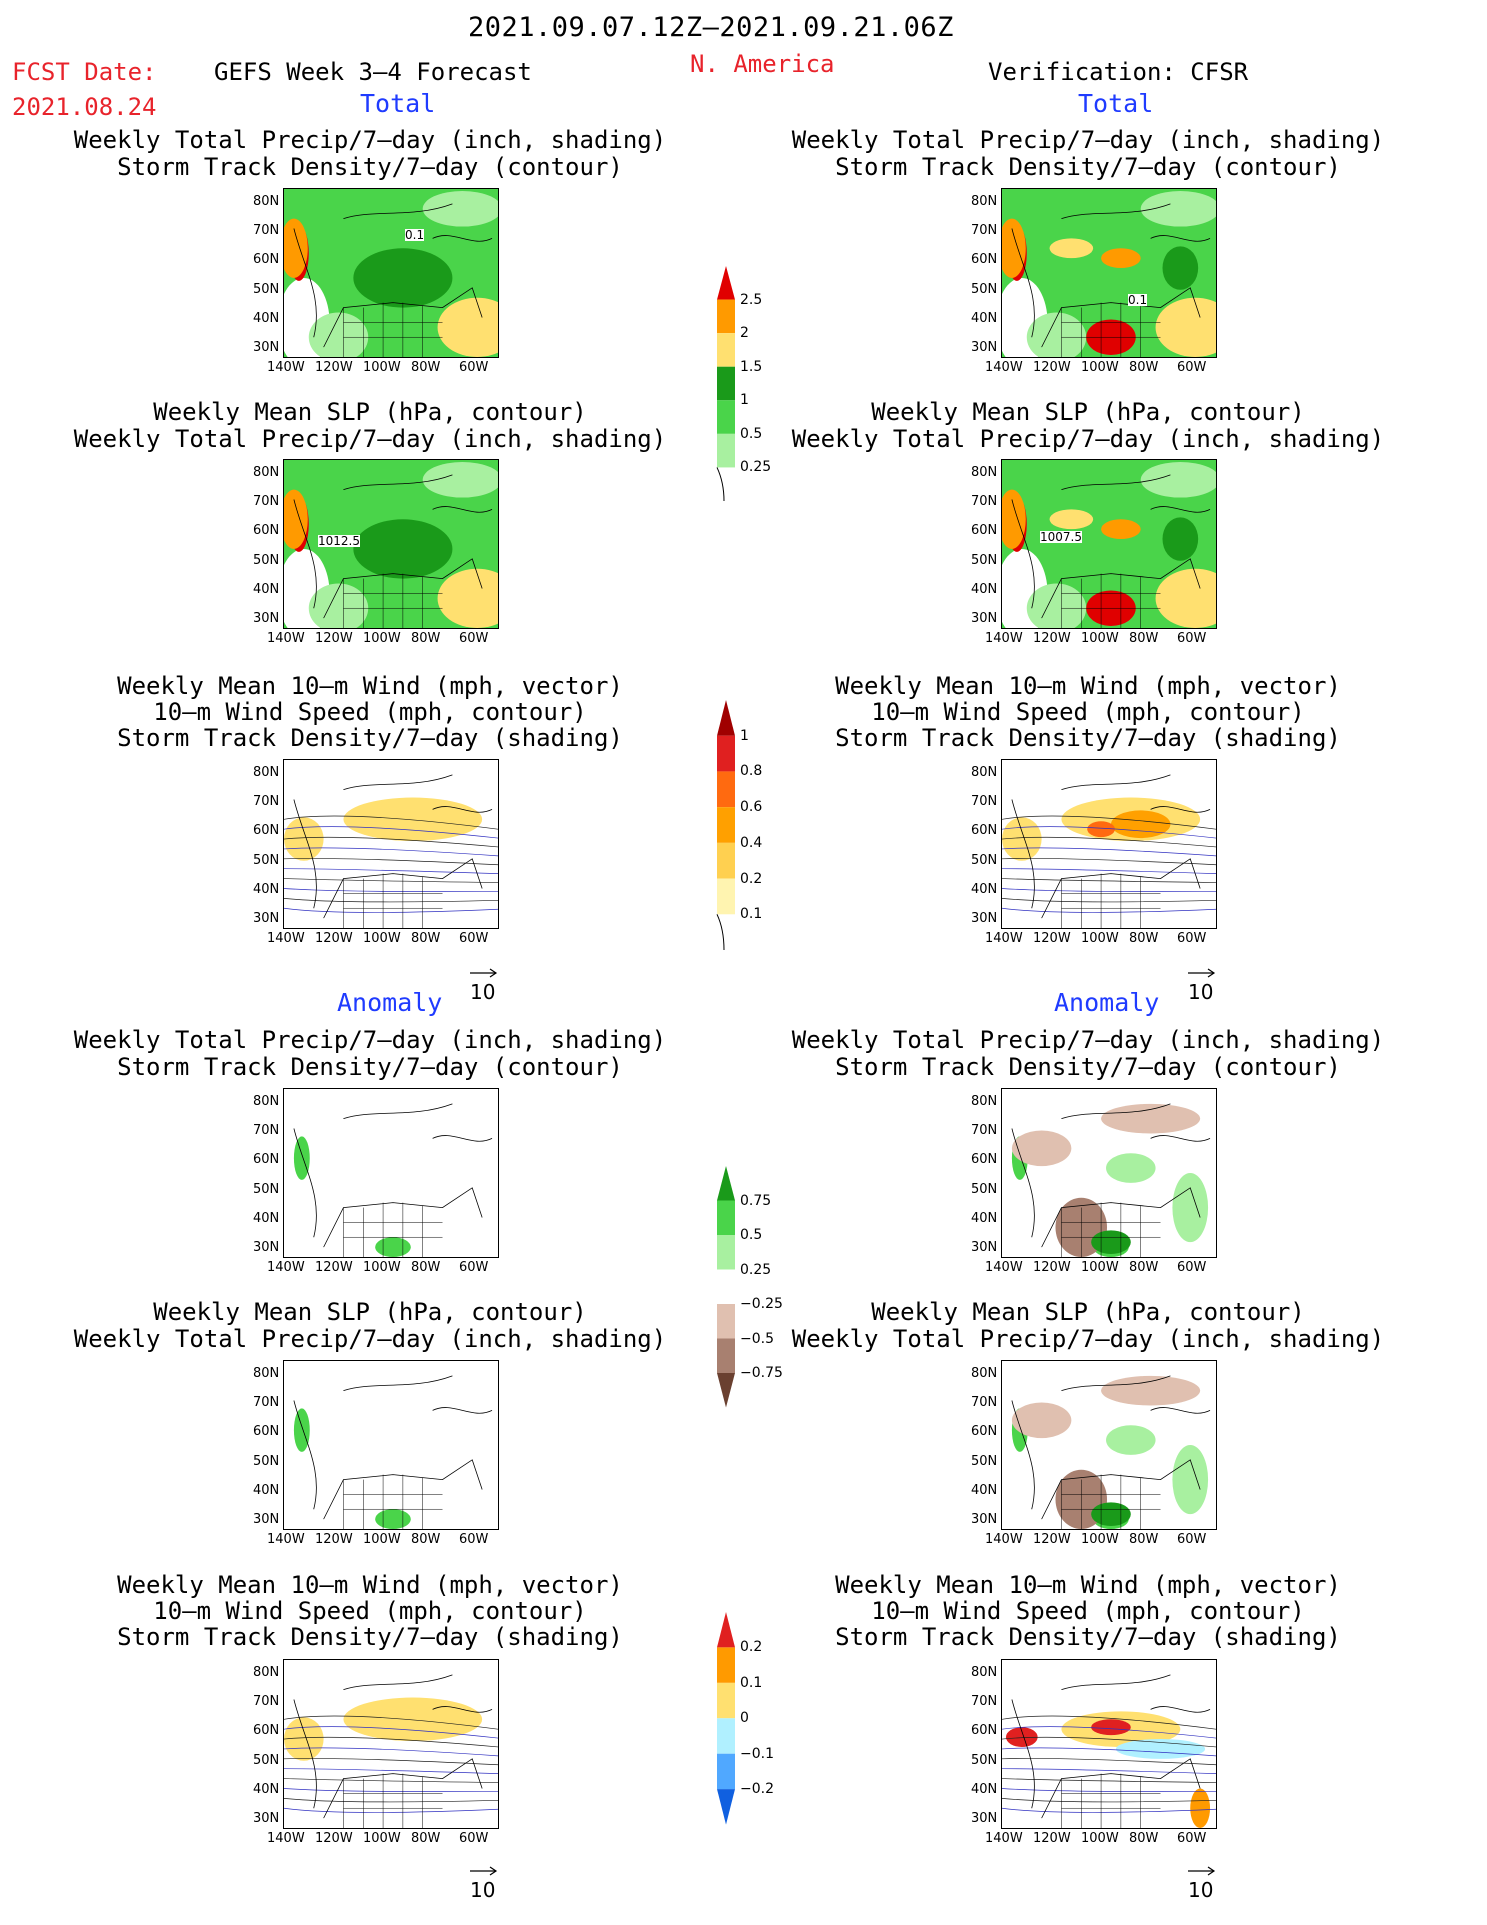  Describe the element at coordinates (726, 1718) in the screenshot. I see `colorbar-swatches` at that location.